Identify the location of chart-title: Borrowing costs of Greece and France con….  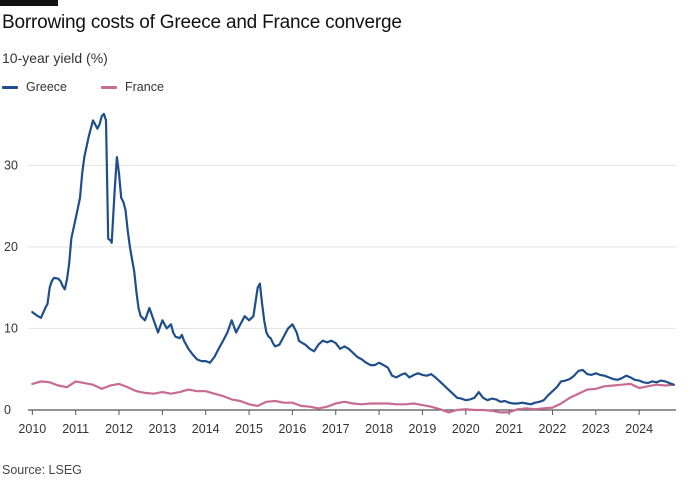
(202, 22).